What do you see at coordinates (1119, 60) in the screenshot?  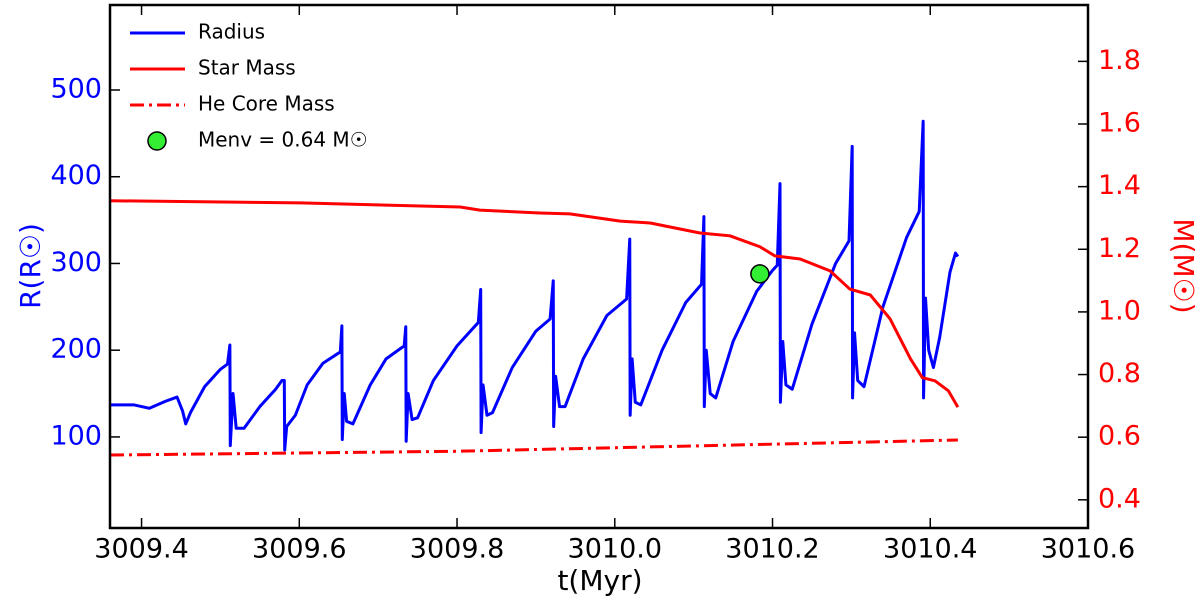 I see `y2-tick-label: 1.8` at bounding box center [1119, 60].